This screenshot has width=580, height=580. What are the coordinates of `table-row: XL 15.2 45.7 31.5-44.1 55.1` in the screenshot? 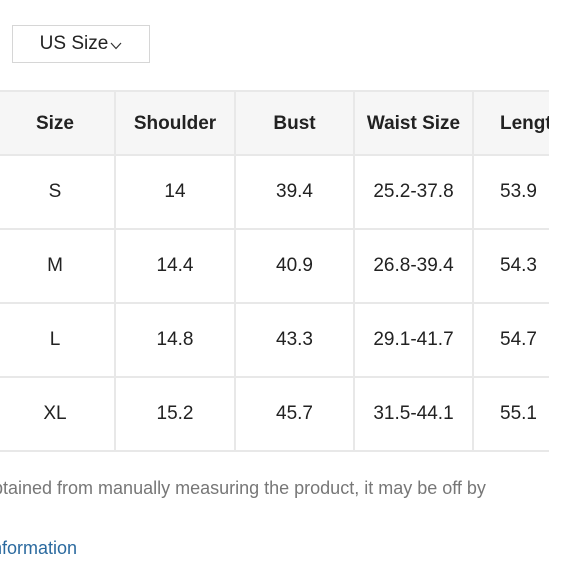 It's located at (274, 414).